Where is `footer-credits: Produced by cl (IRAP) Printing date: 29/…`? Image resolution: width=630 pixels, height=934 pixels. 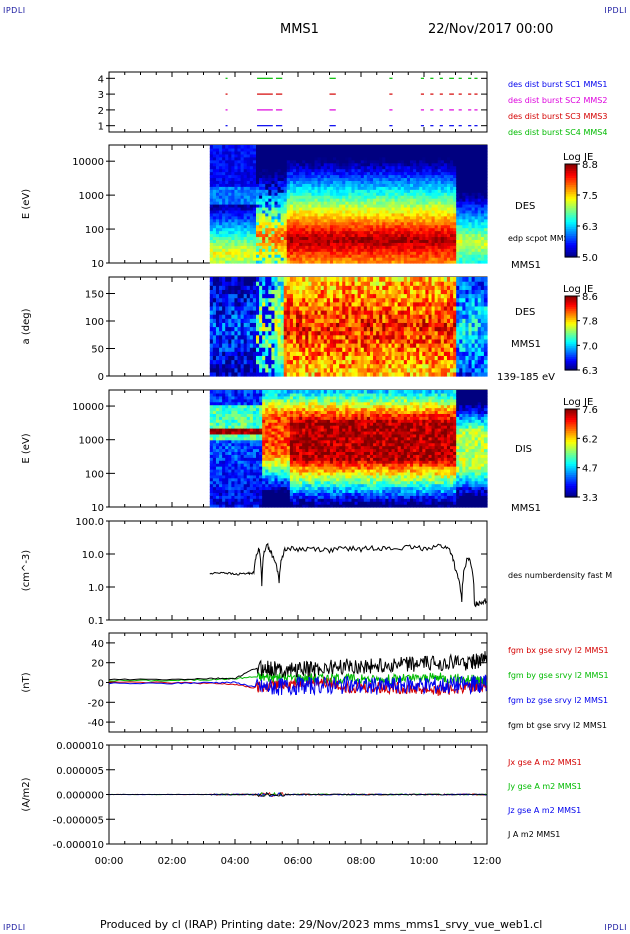
footer-credits: Produced by cl (IRAP) Printing date: 29/… is located at coordinates (321, 924).